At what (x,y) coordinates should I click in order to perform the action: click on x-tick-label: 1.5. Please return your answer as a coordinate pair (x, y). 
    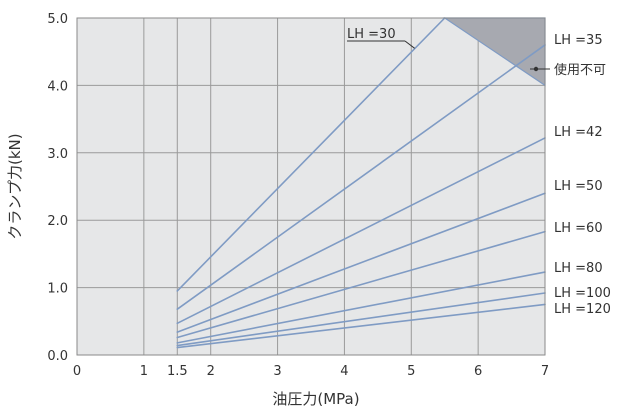
    Looking at the image, I should click on (177, 371).